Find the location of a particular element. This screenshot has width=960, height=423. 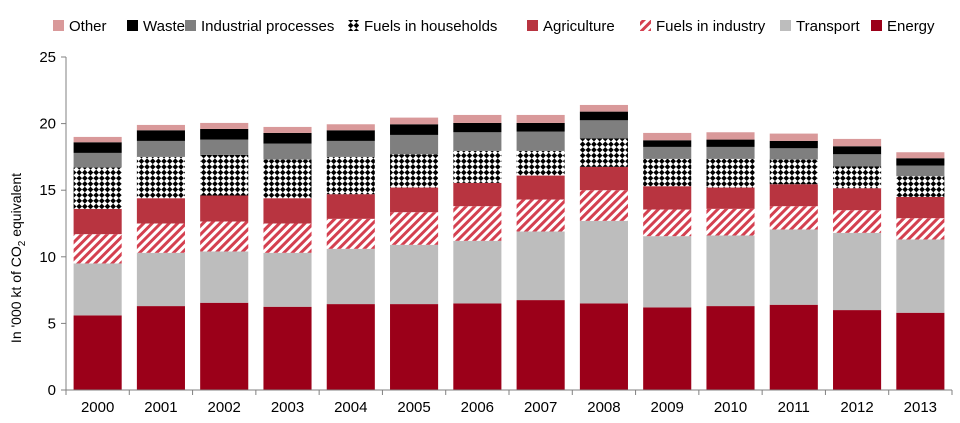

x-tick-label: 2003 is located at coordinates (287, 407).